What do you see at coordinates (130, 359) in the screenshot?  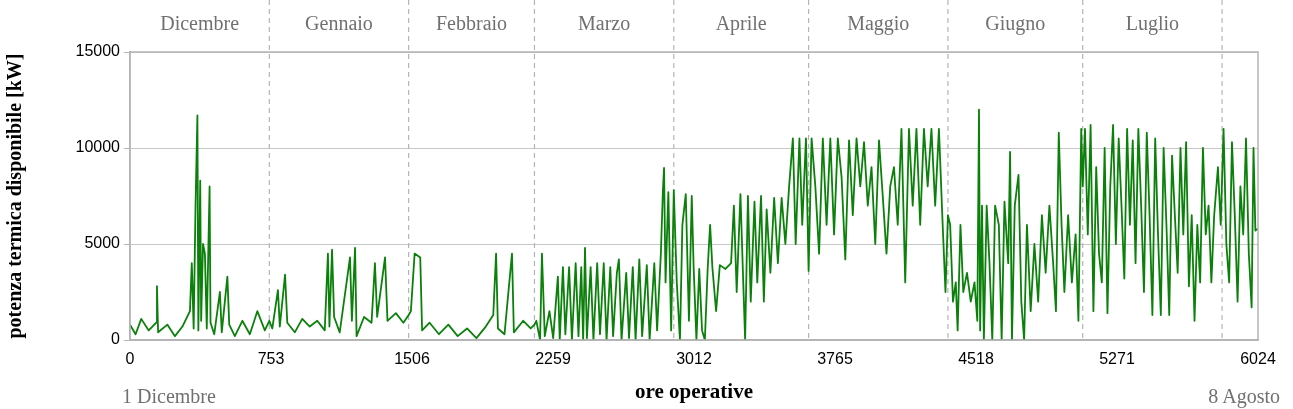 I see `x-tick-label: 0` at bounding box center [130, 359].